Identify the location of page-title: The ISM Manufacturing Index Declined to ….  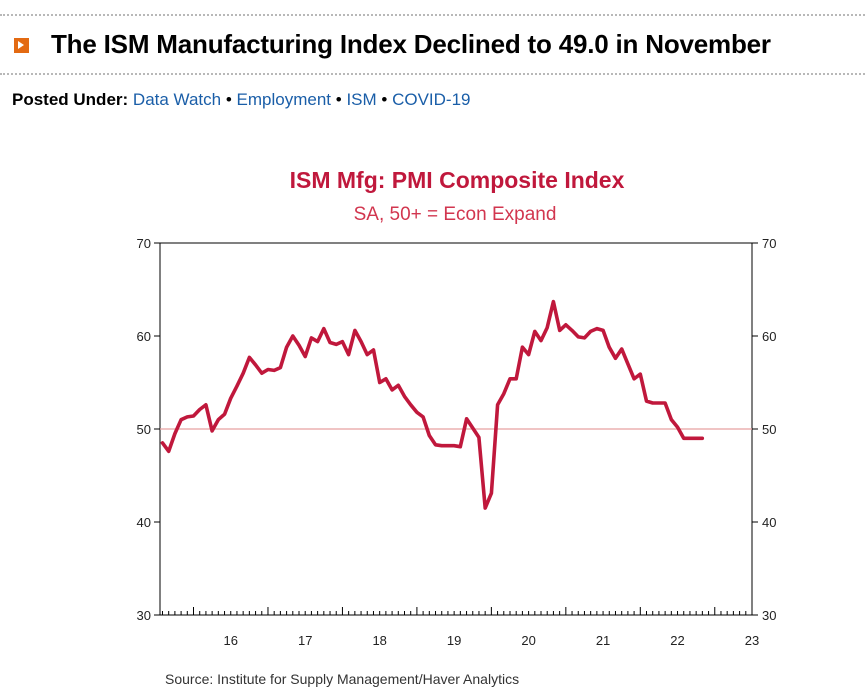
(411, 43).